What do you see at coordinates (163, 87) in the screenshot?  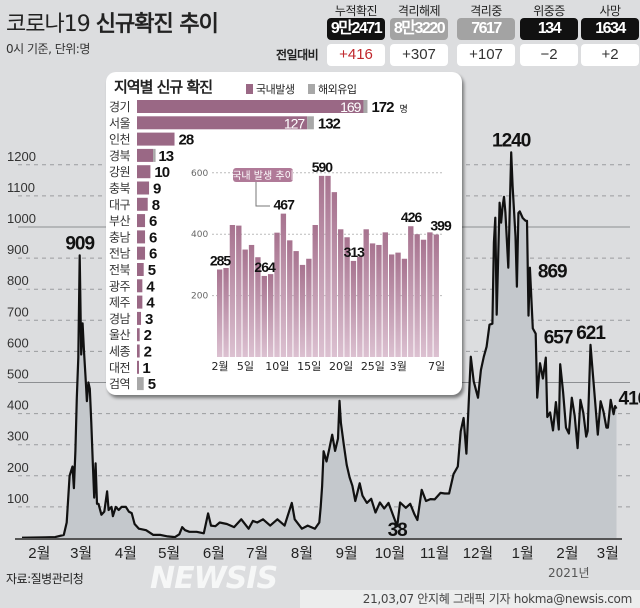 I see `inset-title: 지역별 신규 확진` at bounding box center [163, 87].